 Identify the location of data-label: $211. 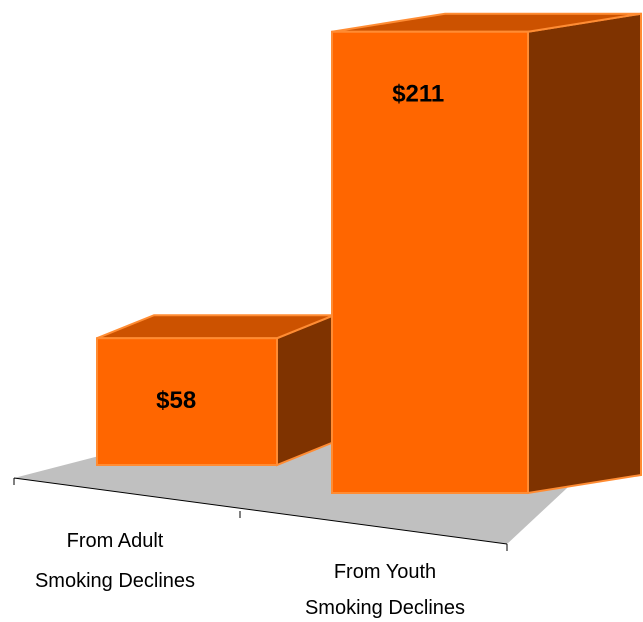
(418, 94).